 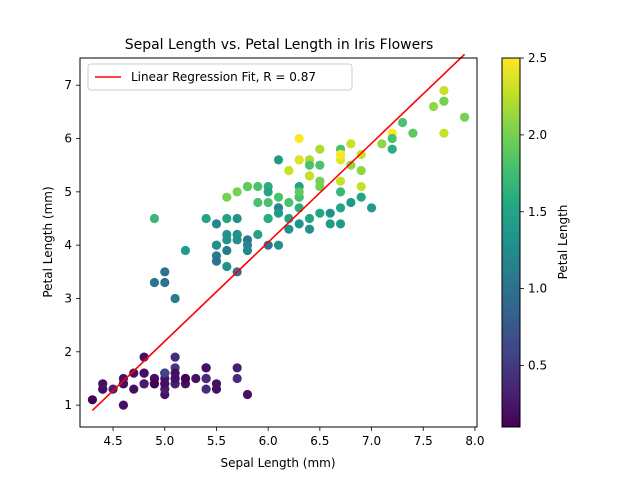 What do you see at coordinates (474, 441) in the screenshot?
I see `x-tick-label: 8.0` at bounding box center [474, 441].